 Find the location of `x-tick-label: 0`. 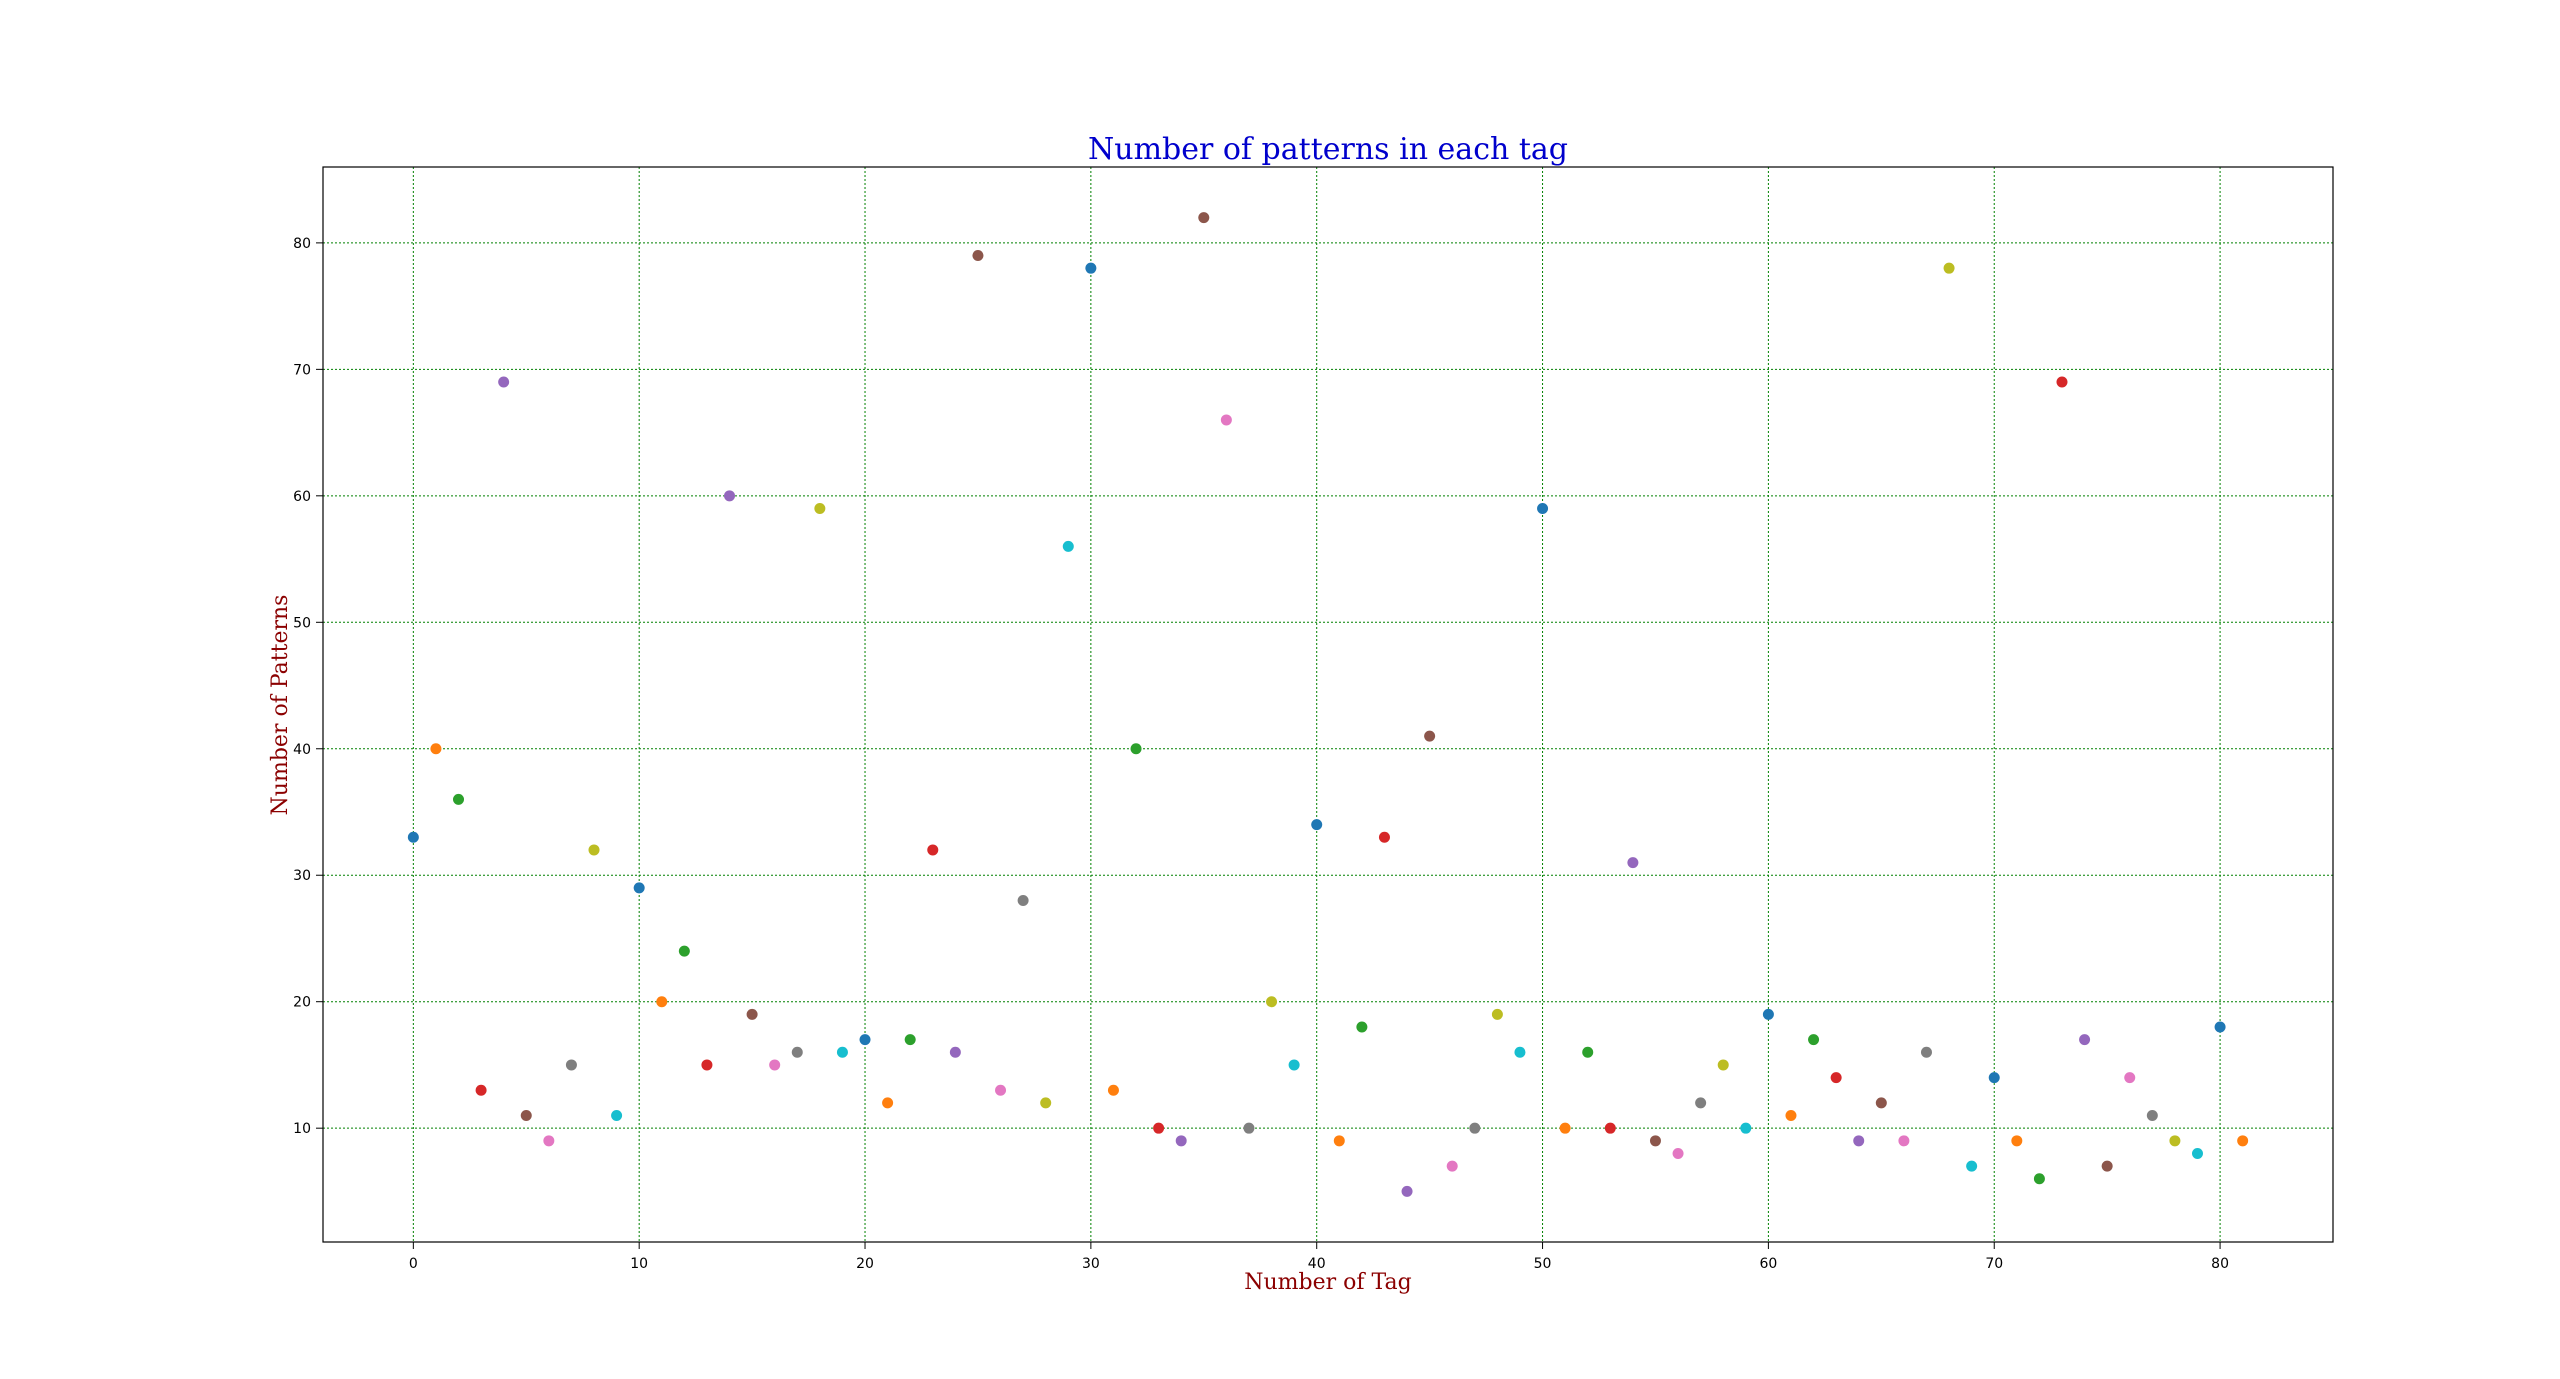

x-tick-label: 0 is located at coordinates (413, 1264).